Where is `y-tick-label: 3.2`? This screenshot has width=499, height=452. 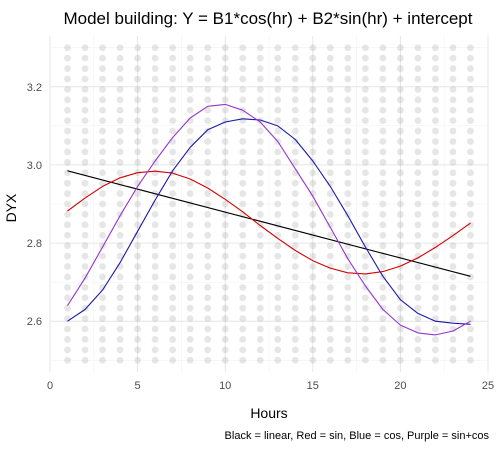 y-tick-label: 3.2 is located at coordinates (34, 88).